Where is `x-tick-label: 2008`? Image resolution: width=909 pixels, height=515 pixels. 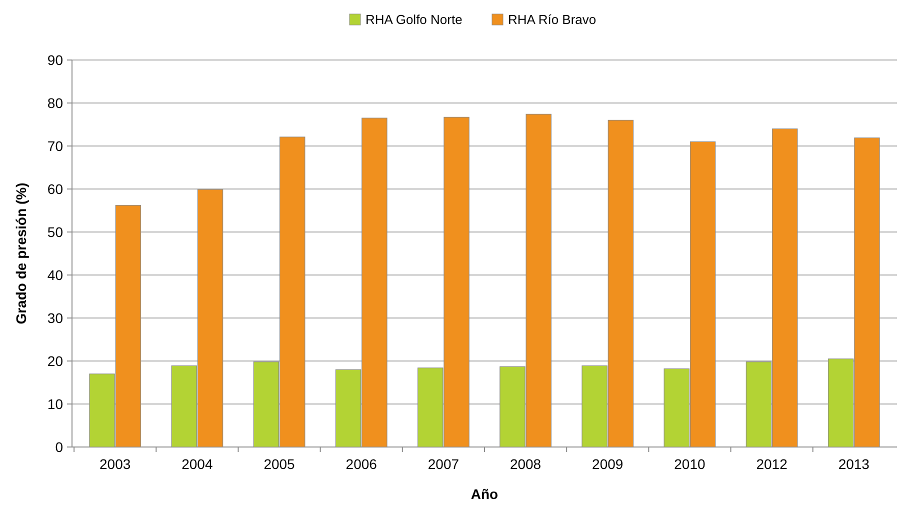
x-tick-label: 2008 is located at coordinates (526, 464).